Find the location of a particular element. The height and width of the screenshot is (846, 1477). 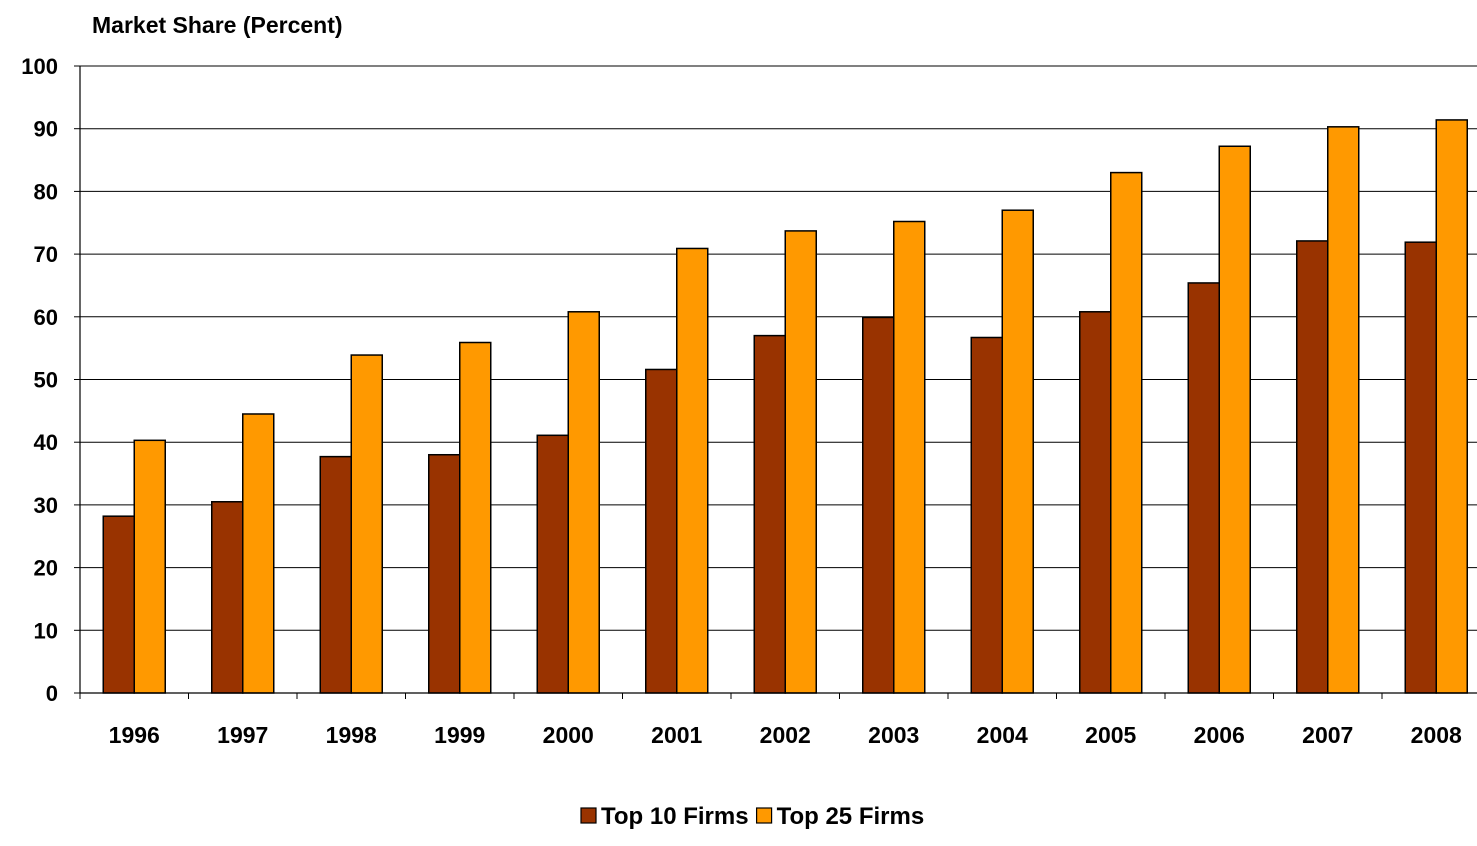

legend: Top 10 Firms Top 25 Firms is located at coordinates (752, 816).